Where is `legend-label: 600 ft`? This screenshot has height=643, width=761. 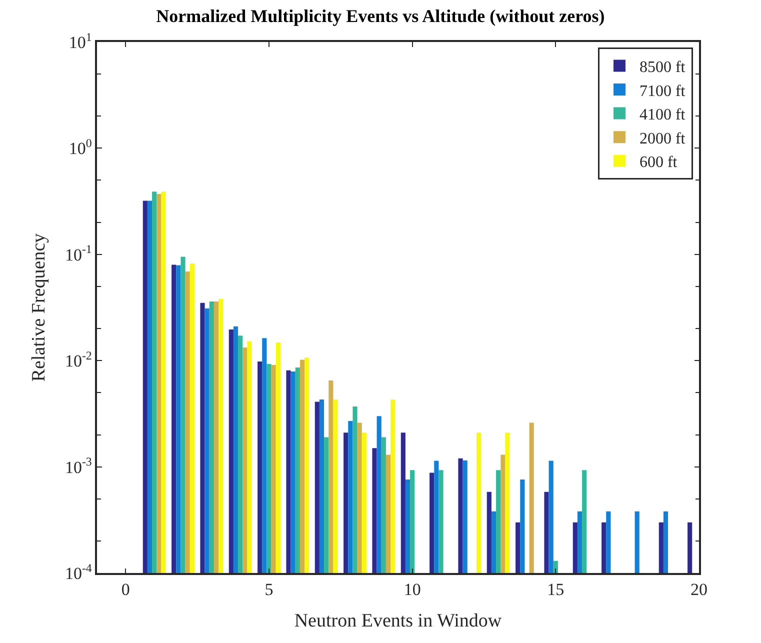 legend-label: 600 ft is located at coordinates (658, 163).